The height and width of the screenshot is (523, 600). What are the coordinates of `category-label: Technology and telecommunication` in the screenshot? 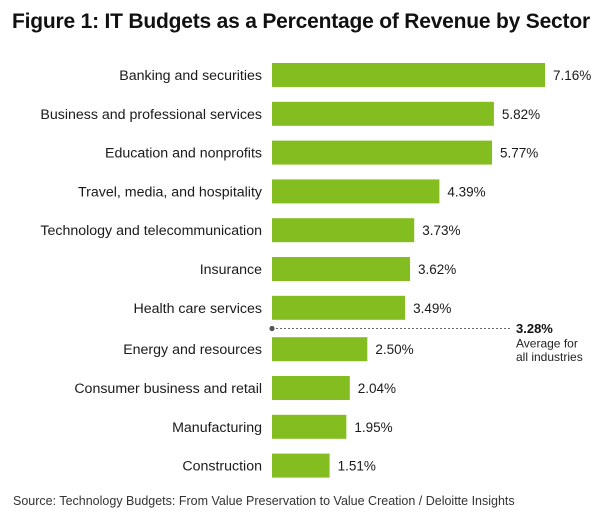 It's located at (151, 231).